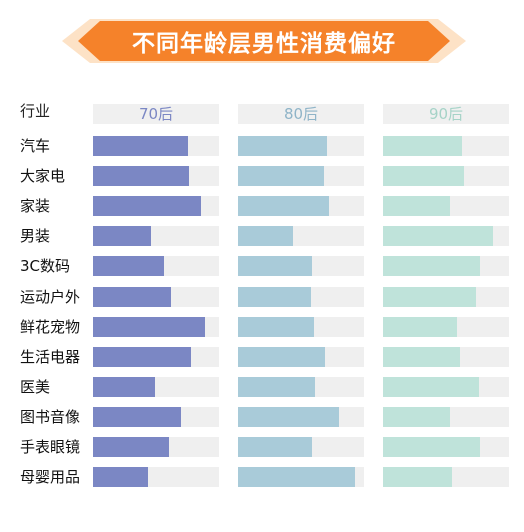 The image size is (524, 532). Describe the element at coordinates (296, 477) in the screenshot. I see `bar-80后-母婴用品` at that location.